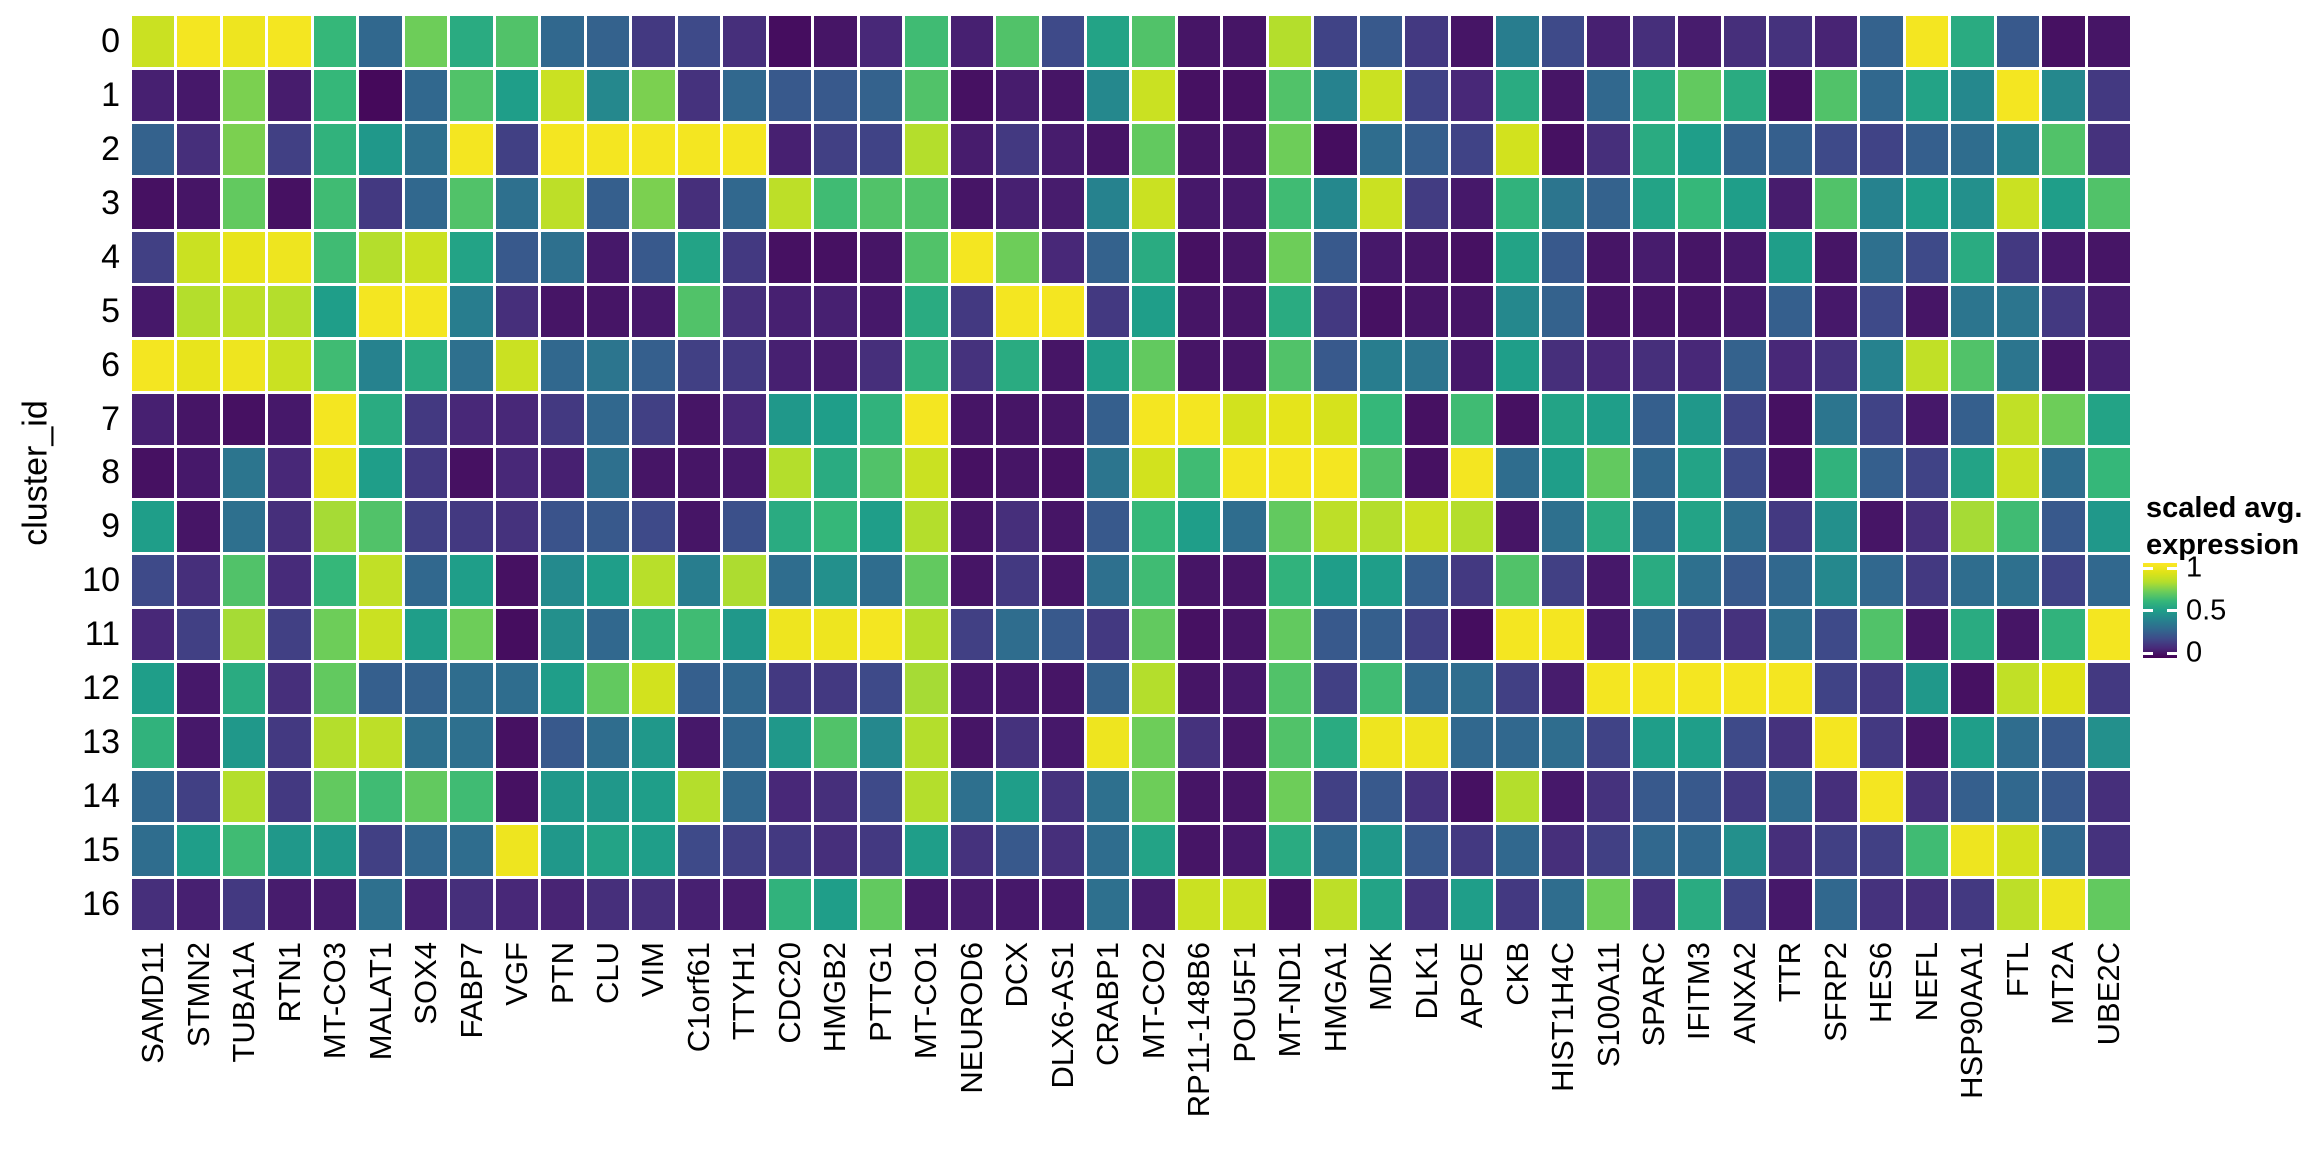 This screenshot has width=2304, height=1152. What do you see at coordinates (789, 993) in the screenshot?
I see `x-tick-label: CDC20` at bounding box center [789, 993].